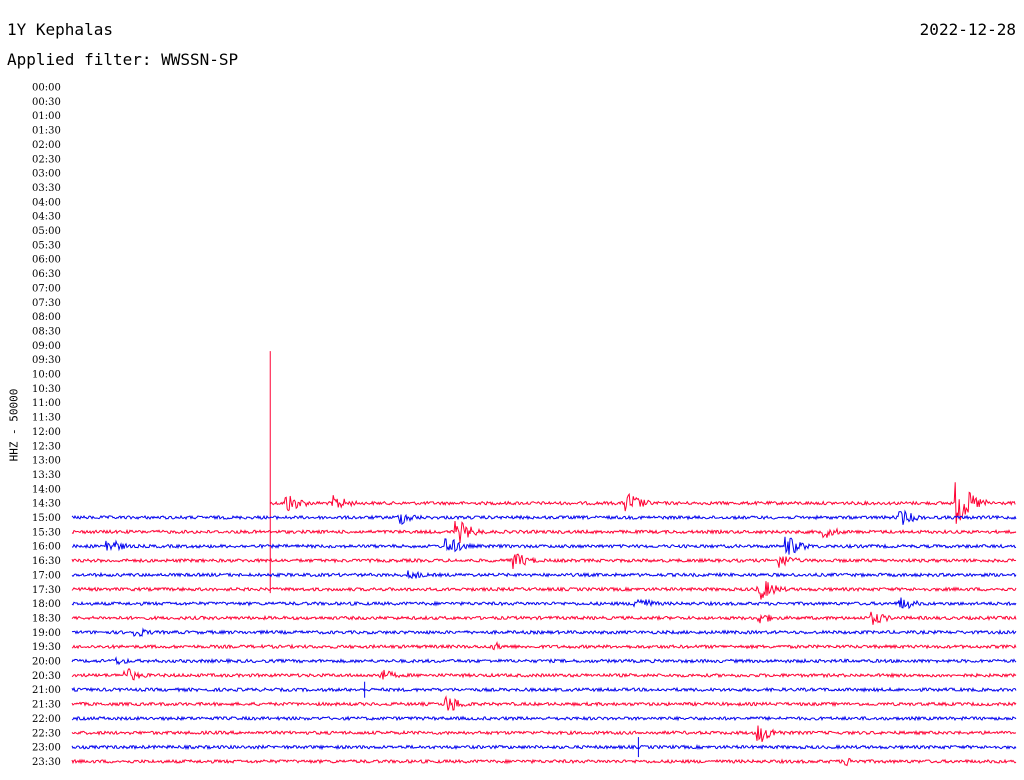  Describe the element at coordinates (46, 475) in the screenshot. I see `time-tick-label: 13:30` at that location.